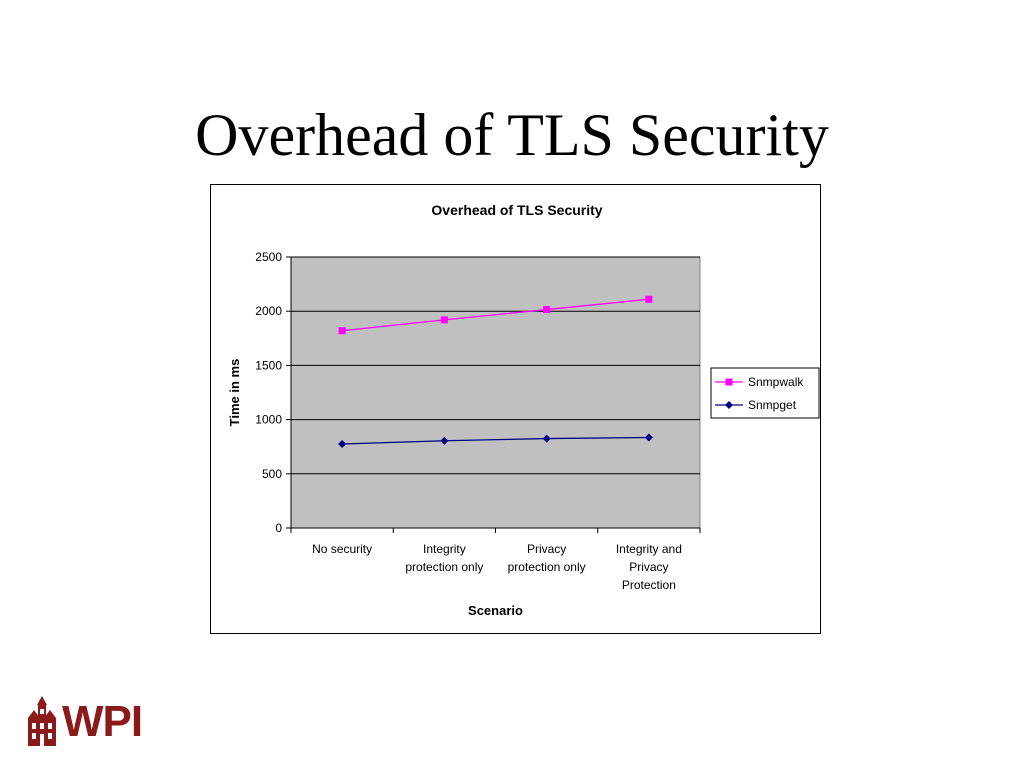 The image size is (1024, 768). I want to click on x-tick-label: Integrity and Privacy Protection, so click(649, 567).